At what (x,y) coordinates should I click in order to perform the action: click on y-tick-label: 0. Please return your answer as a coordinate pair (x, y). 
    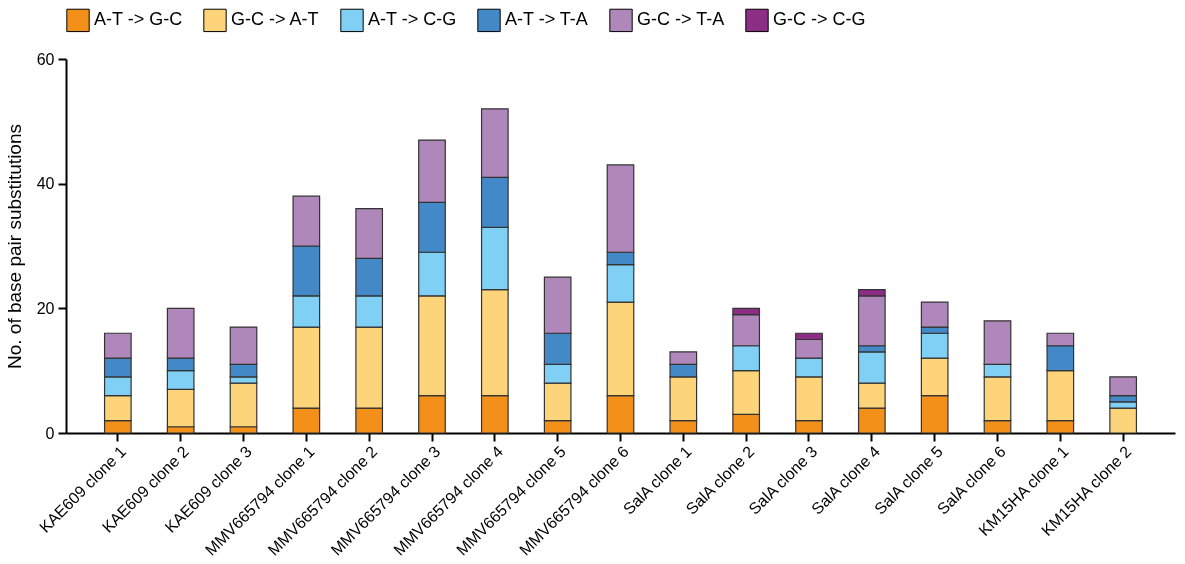
    Looking at the image, I should click on (50, 433).